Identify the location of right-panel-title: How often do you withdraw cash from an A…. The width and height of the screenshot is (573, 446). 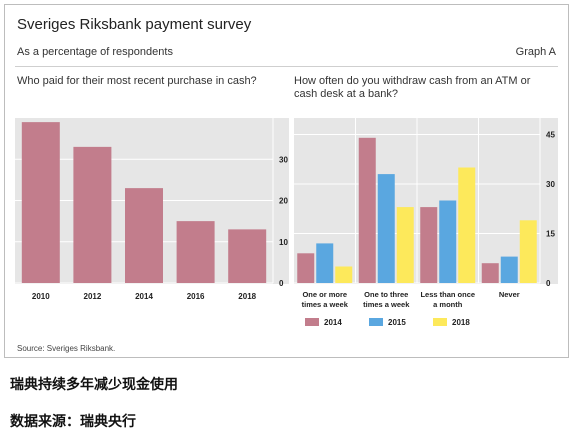
(412, 87).